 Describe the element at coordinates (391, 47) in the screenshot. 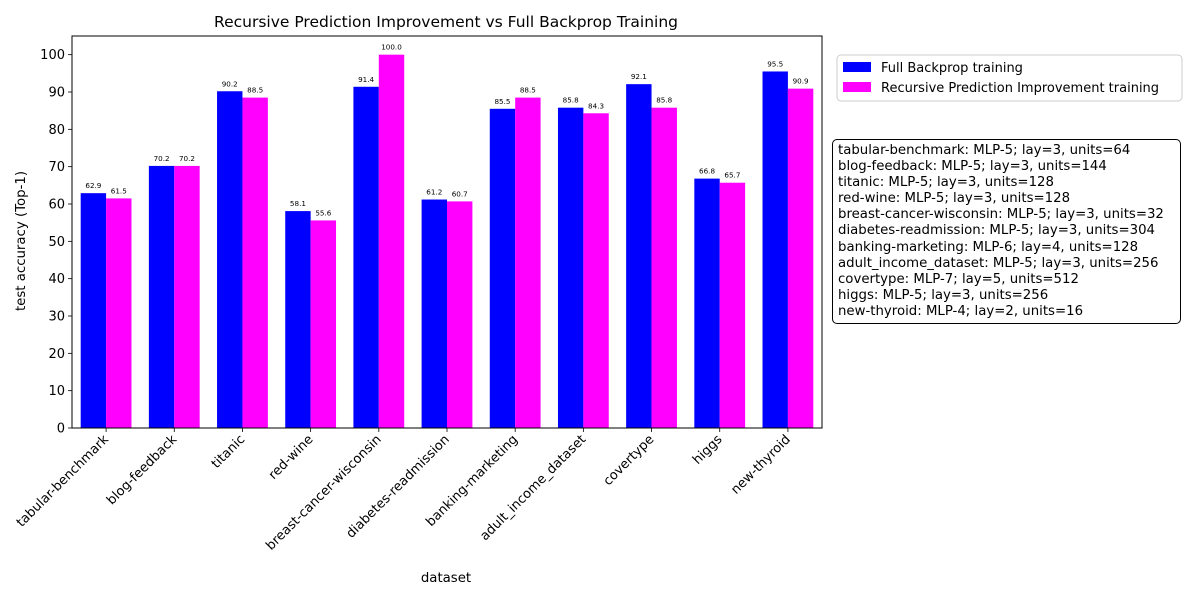

I see `bar-value-label: 100.0` at that location.